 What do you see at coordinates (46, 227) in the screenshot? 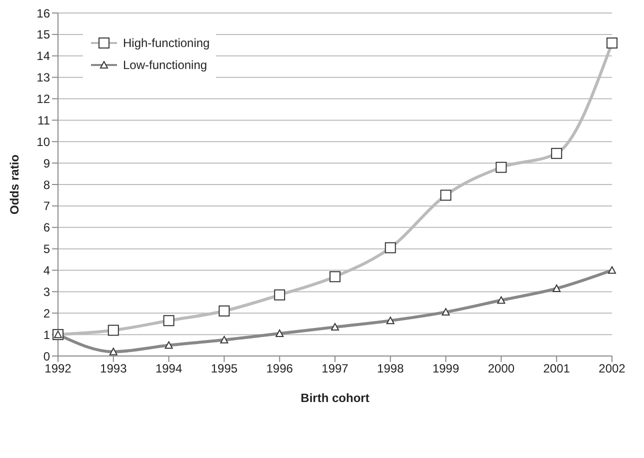
I see `y-tick-label: 6` at bounding box center [46, 227].